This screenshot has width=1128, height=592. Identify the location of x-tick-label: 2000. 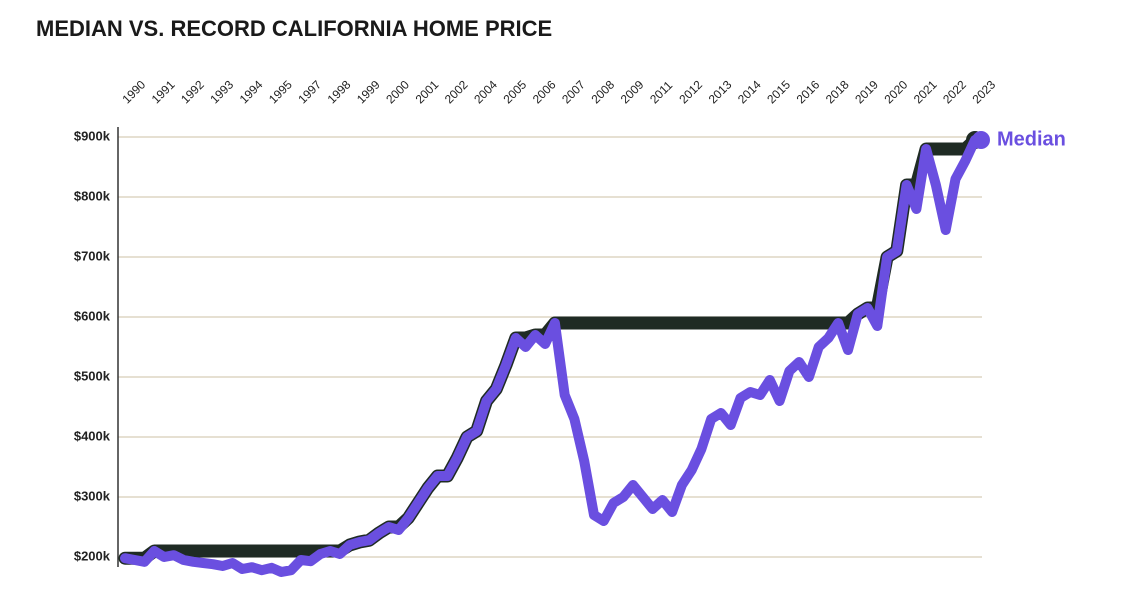
(397, 91).